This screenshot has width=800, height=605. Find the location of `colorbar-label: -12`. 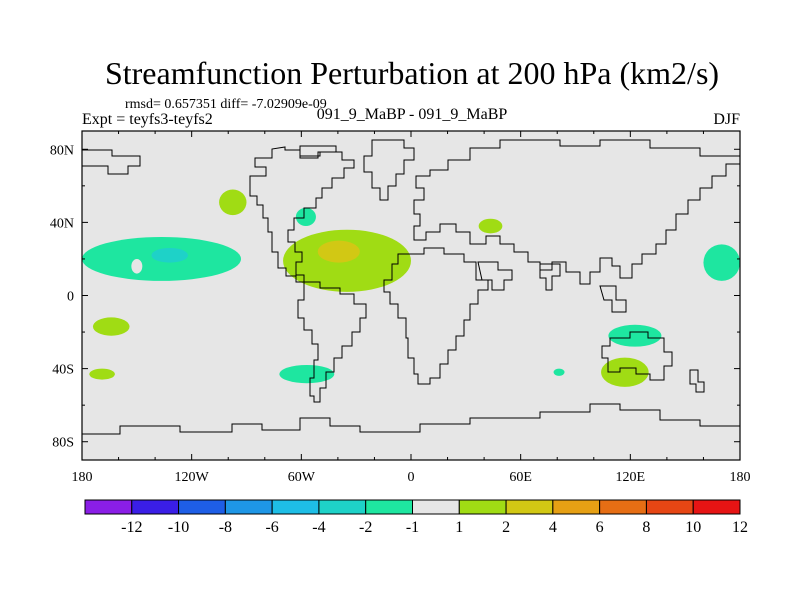

colorbar-label: -12 is located at coordinates (131, 527).